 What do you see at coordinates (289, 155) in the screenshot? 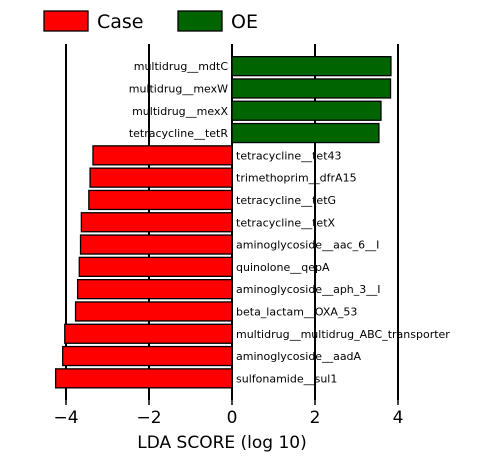
I see `bar-label: tetracycline__tet43` at bounding box center [289, 155].